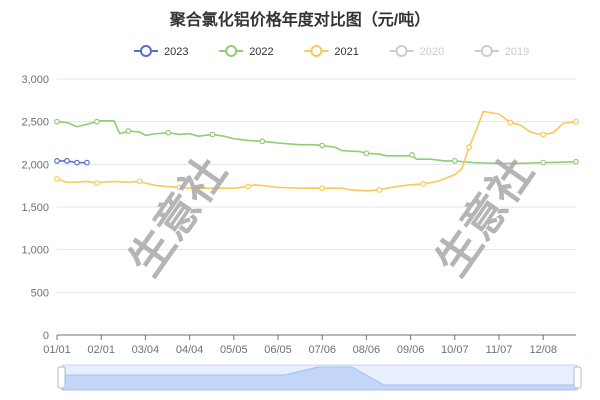 This screenshot has width=600, height=400. What do you see at coordinates (46, 336) in the screenshot?
I see `y-tick-label: 0` at bounding box center [46, 336].